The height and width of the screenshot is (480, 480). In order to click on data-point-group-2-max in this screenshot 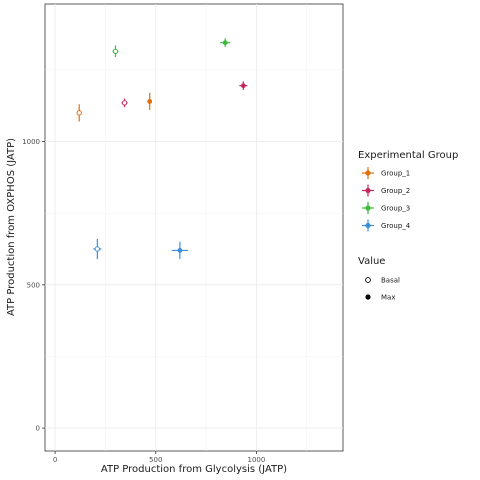, I will do `click(243, 85)`.